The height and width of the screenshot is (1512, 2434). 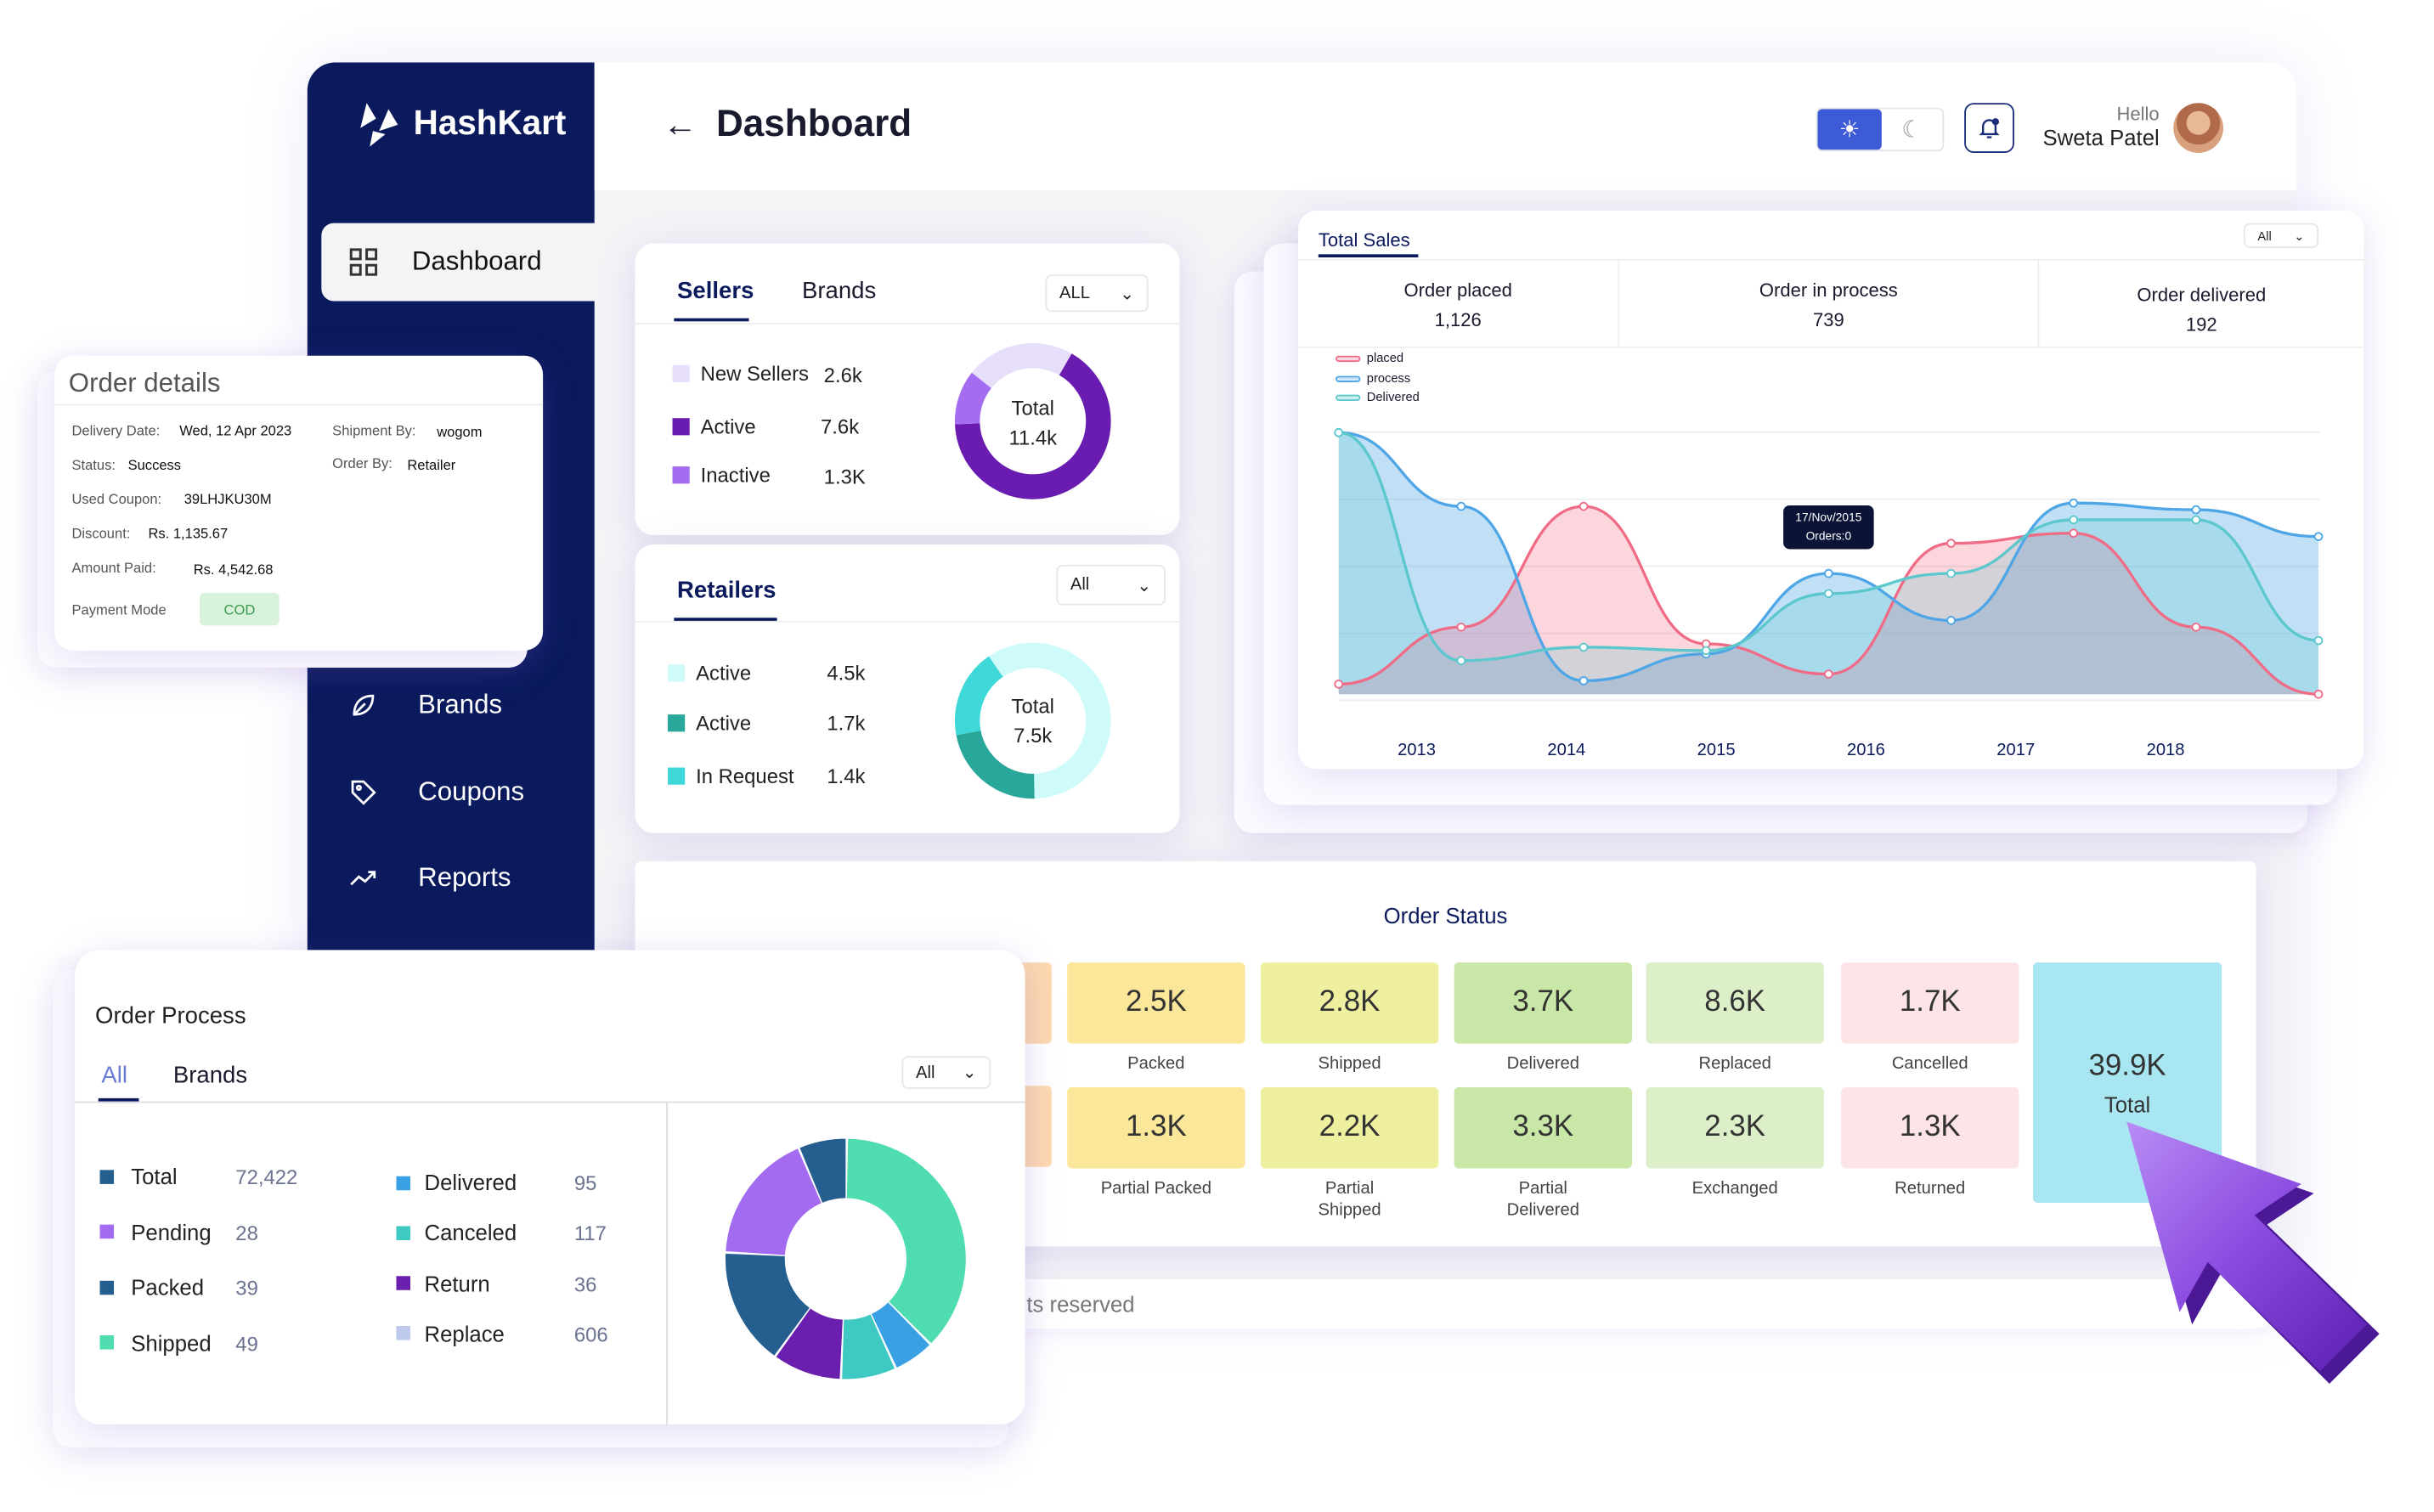 I want to click on page-title: ← Dashboard, so click(x=787, y=124).